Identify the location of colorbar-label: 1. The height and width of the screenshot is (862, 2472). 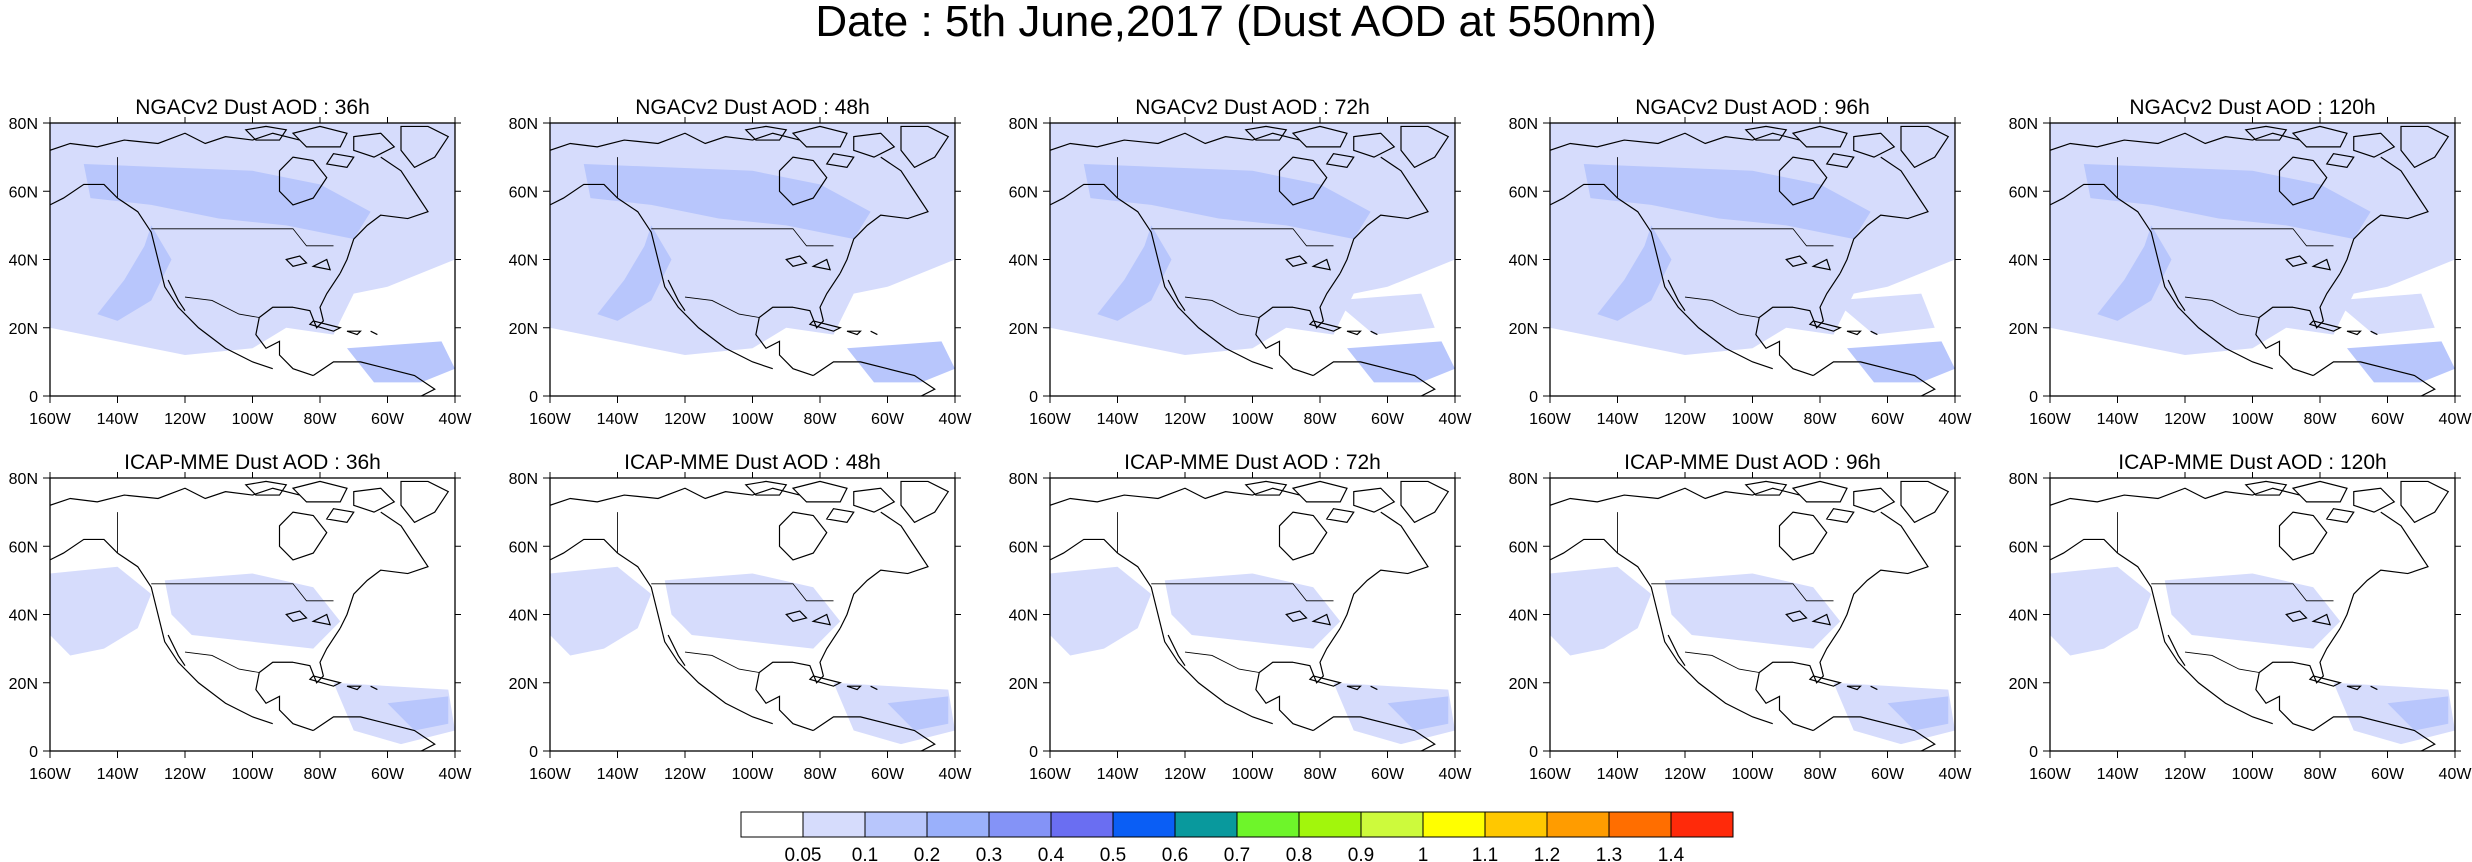
(1423, 853).